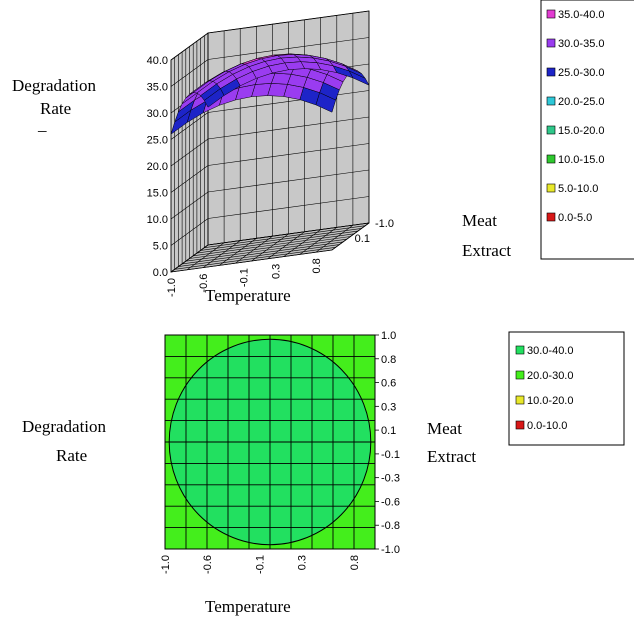 The width and height of the screenshot is (634, 620). I want to click on z-axis-ticks: 40.0 35.0 30.0 25.0 20.0 15.0 10.0 5.0 0.0, so click(157, 167).